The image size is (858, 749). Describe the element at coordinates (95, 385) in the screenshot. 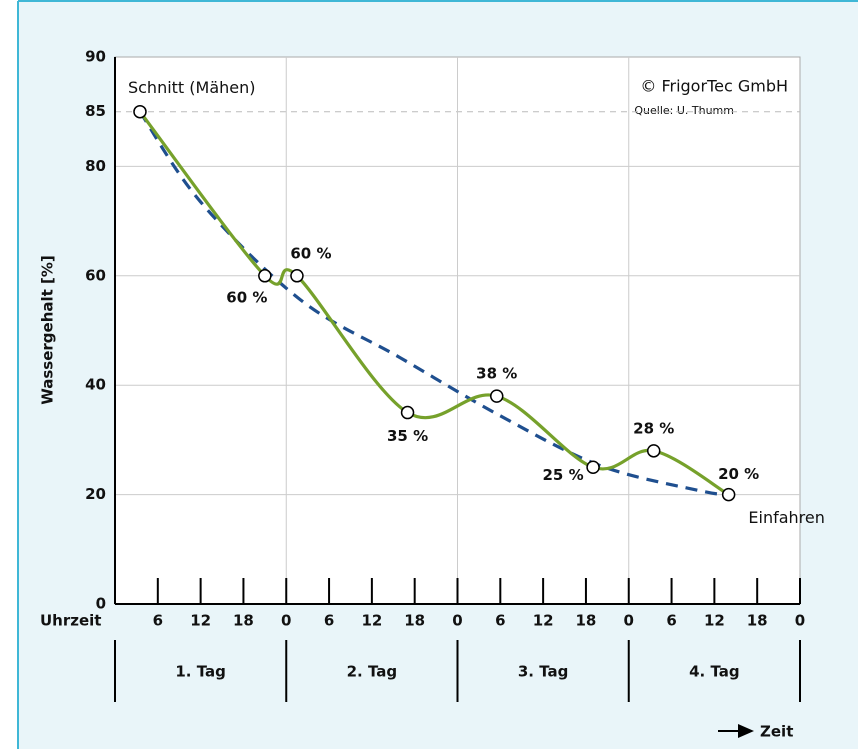

I see `y-tick-label: 40` at that location.